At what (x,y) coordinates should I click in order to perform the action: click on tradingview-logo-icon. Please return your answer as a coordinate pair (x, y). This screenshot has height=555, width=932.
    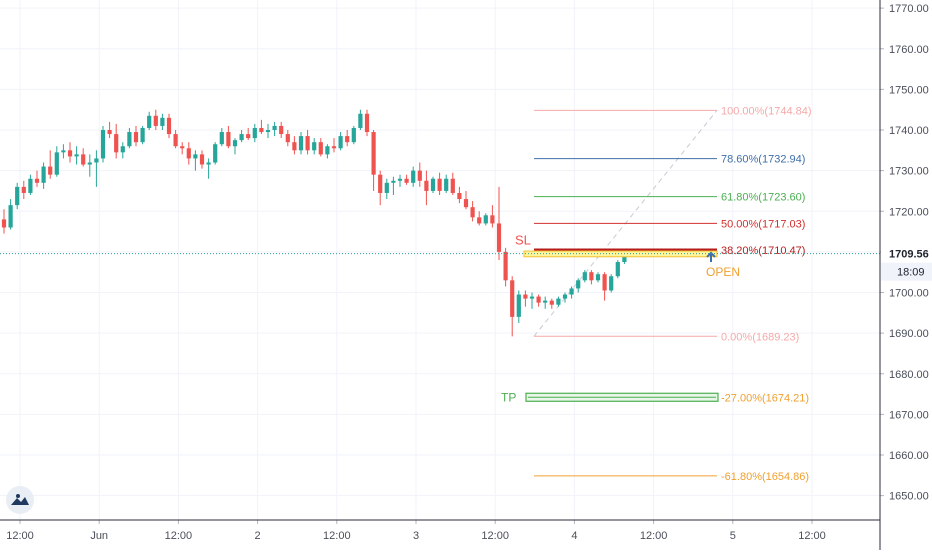
    Looking at the image, I should click on (20, 500).